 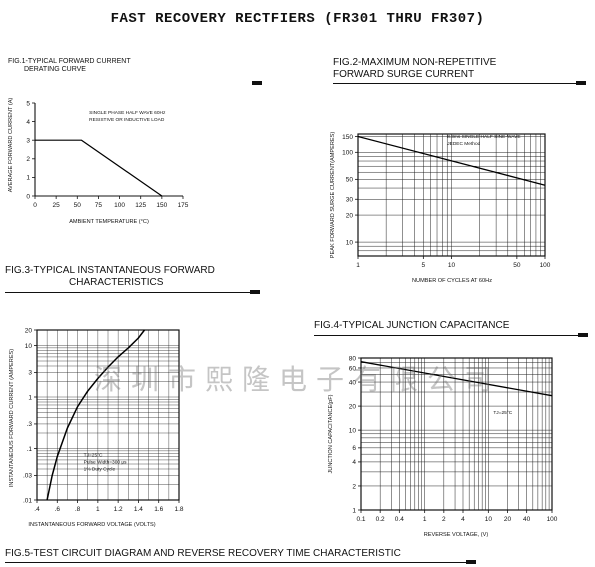 I want to click on y-tick-label: 6, so click(x=354, y=448).